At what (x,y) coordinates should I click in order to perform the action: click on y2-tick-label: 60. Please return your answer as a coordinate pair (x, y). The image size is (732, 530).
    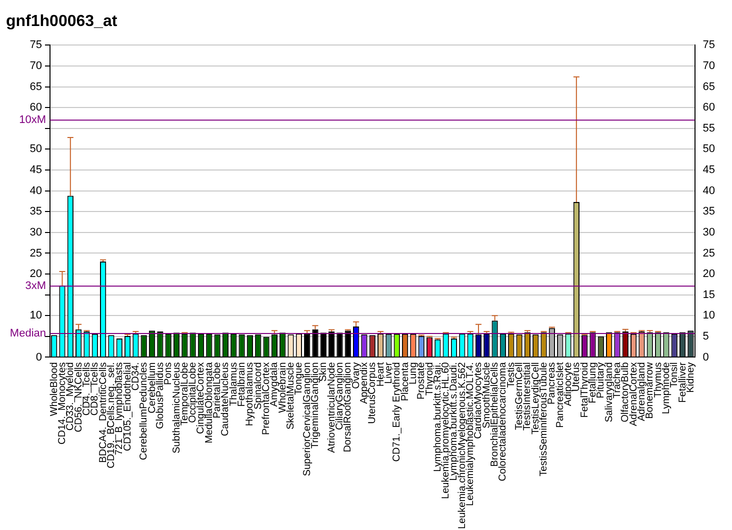
    Looking at the image, I should click on (709, 108).